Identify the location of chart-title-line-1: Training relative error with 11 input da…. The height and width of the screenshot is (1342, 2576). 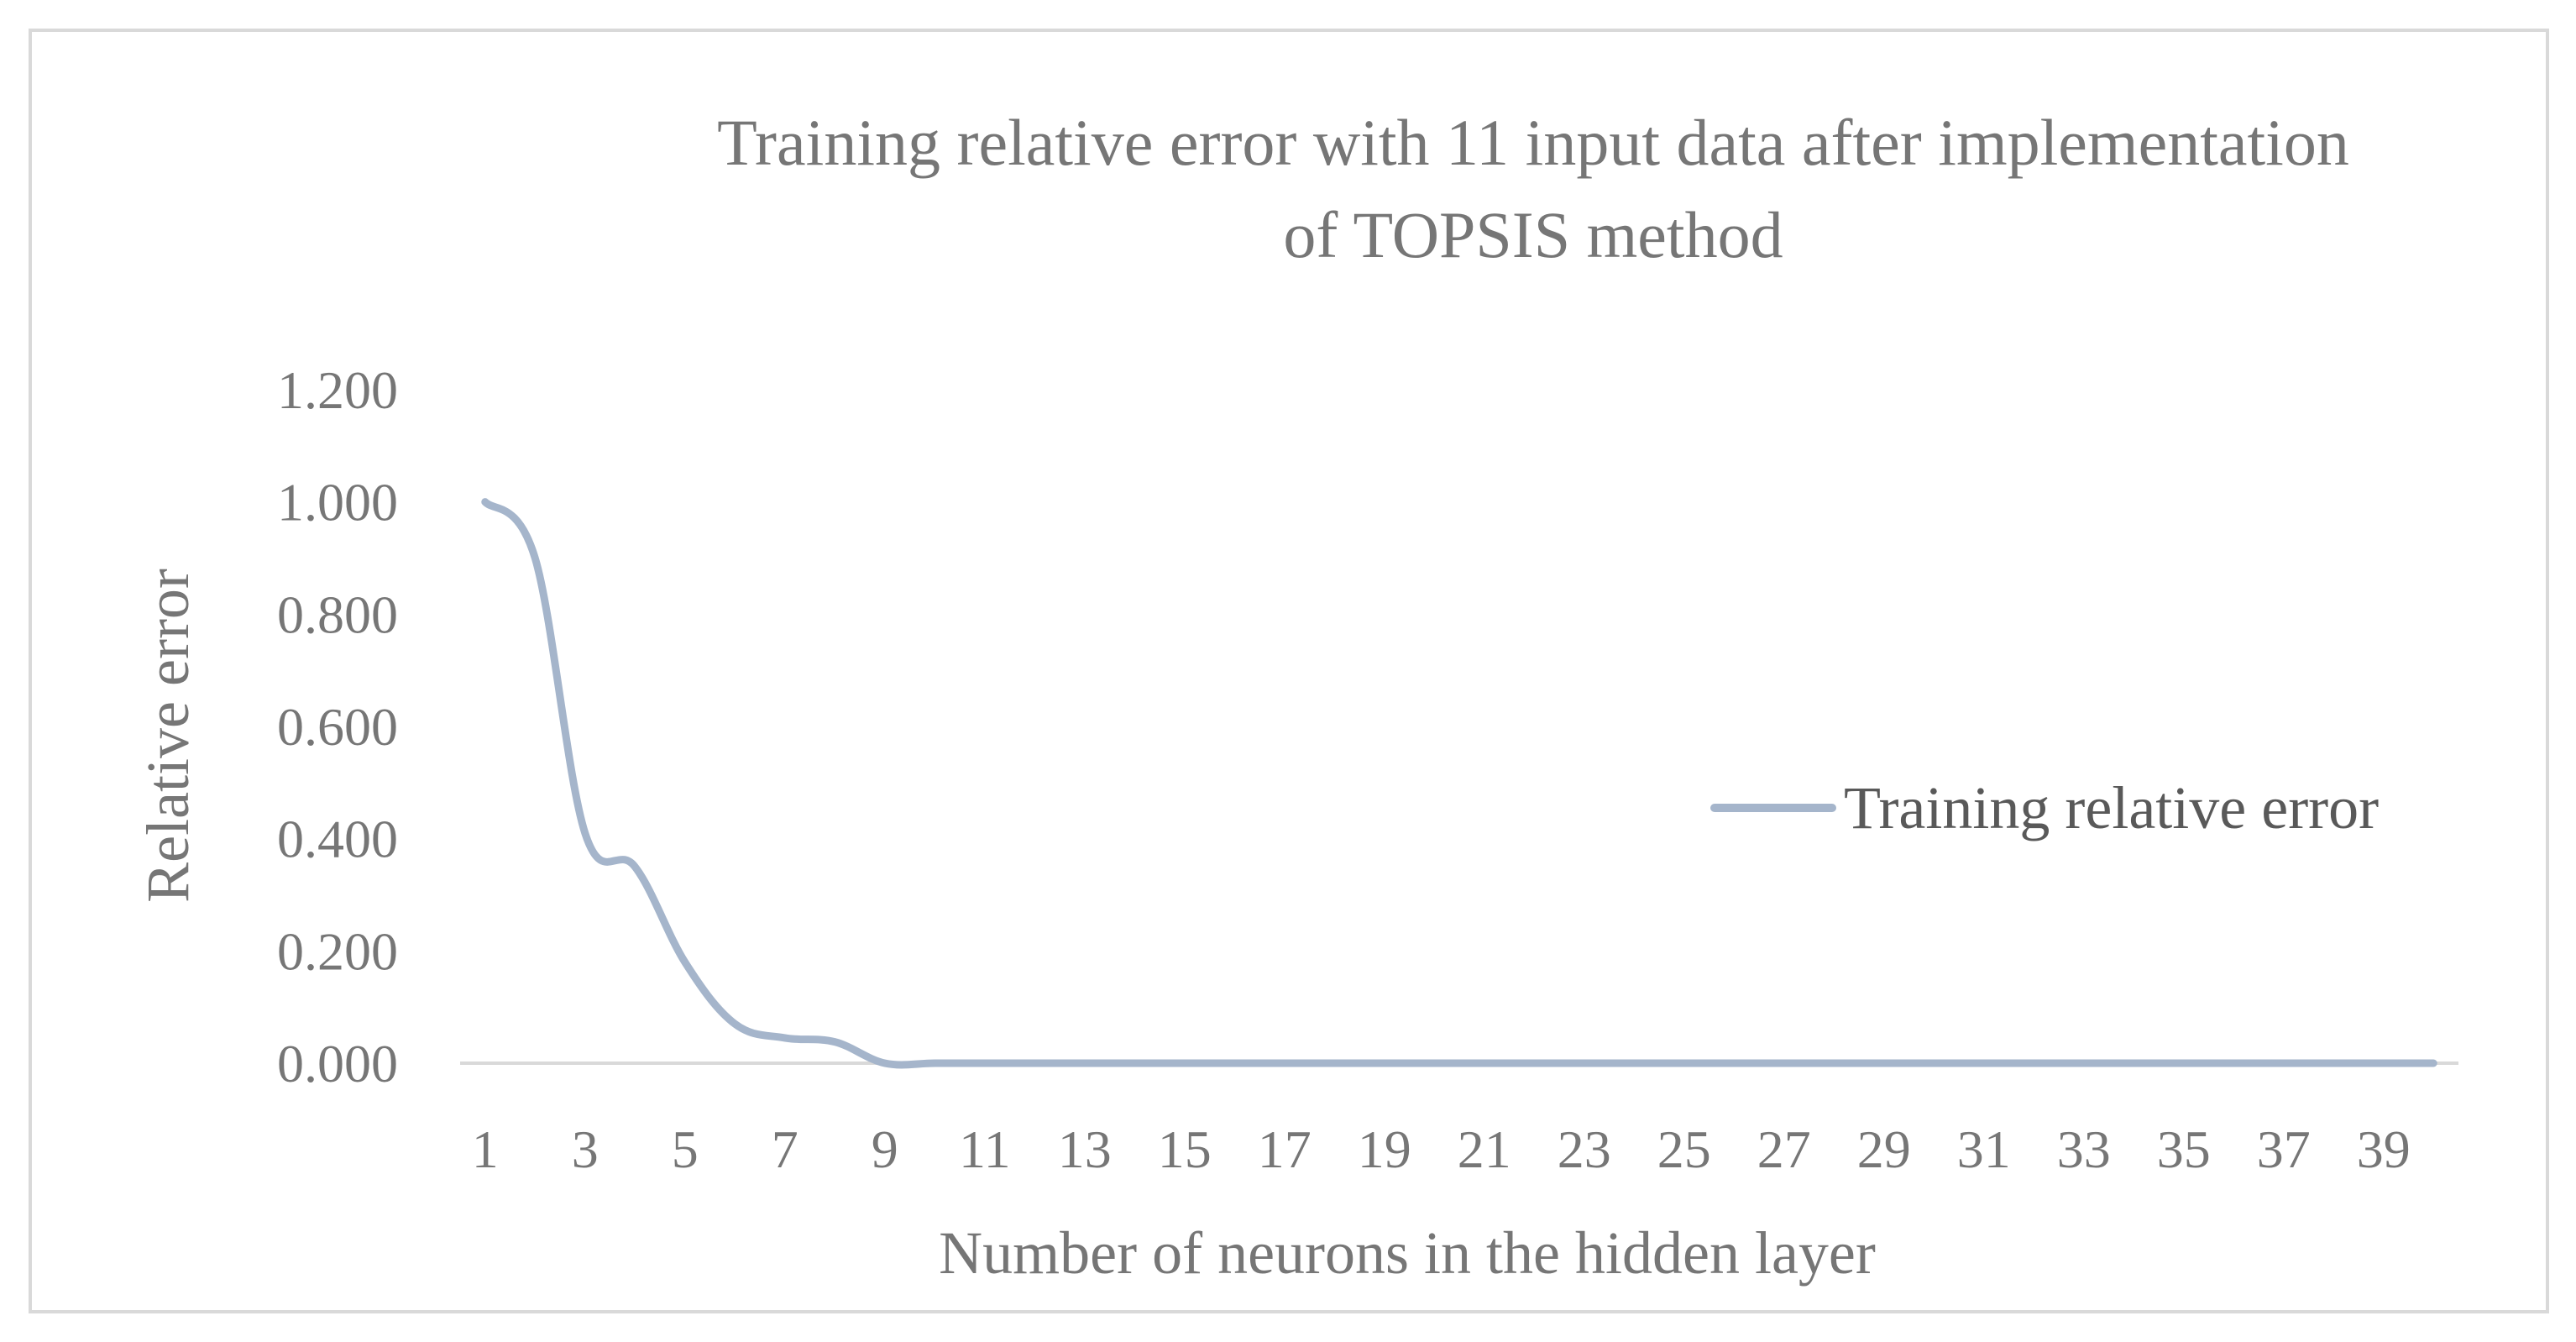
(1533, 142).